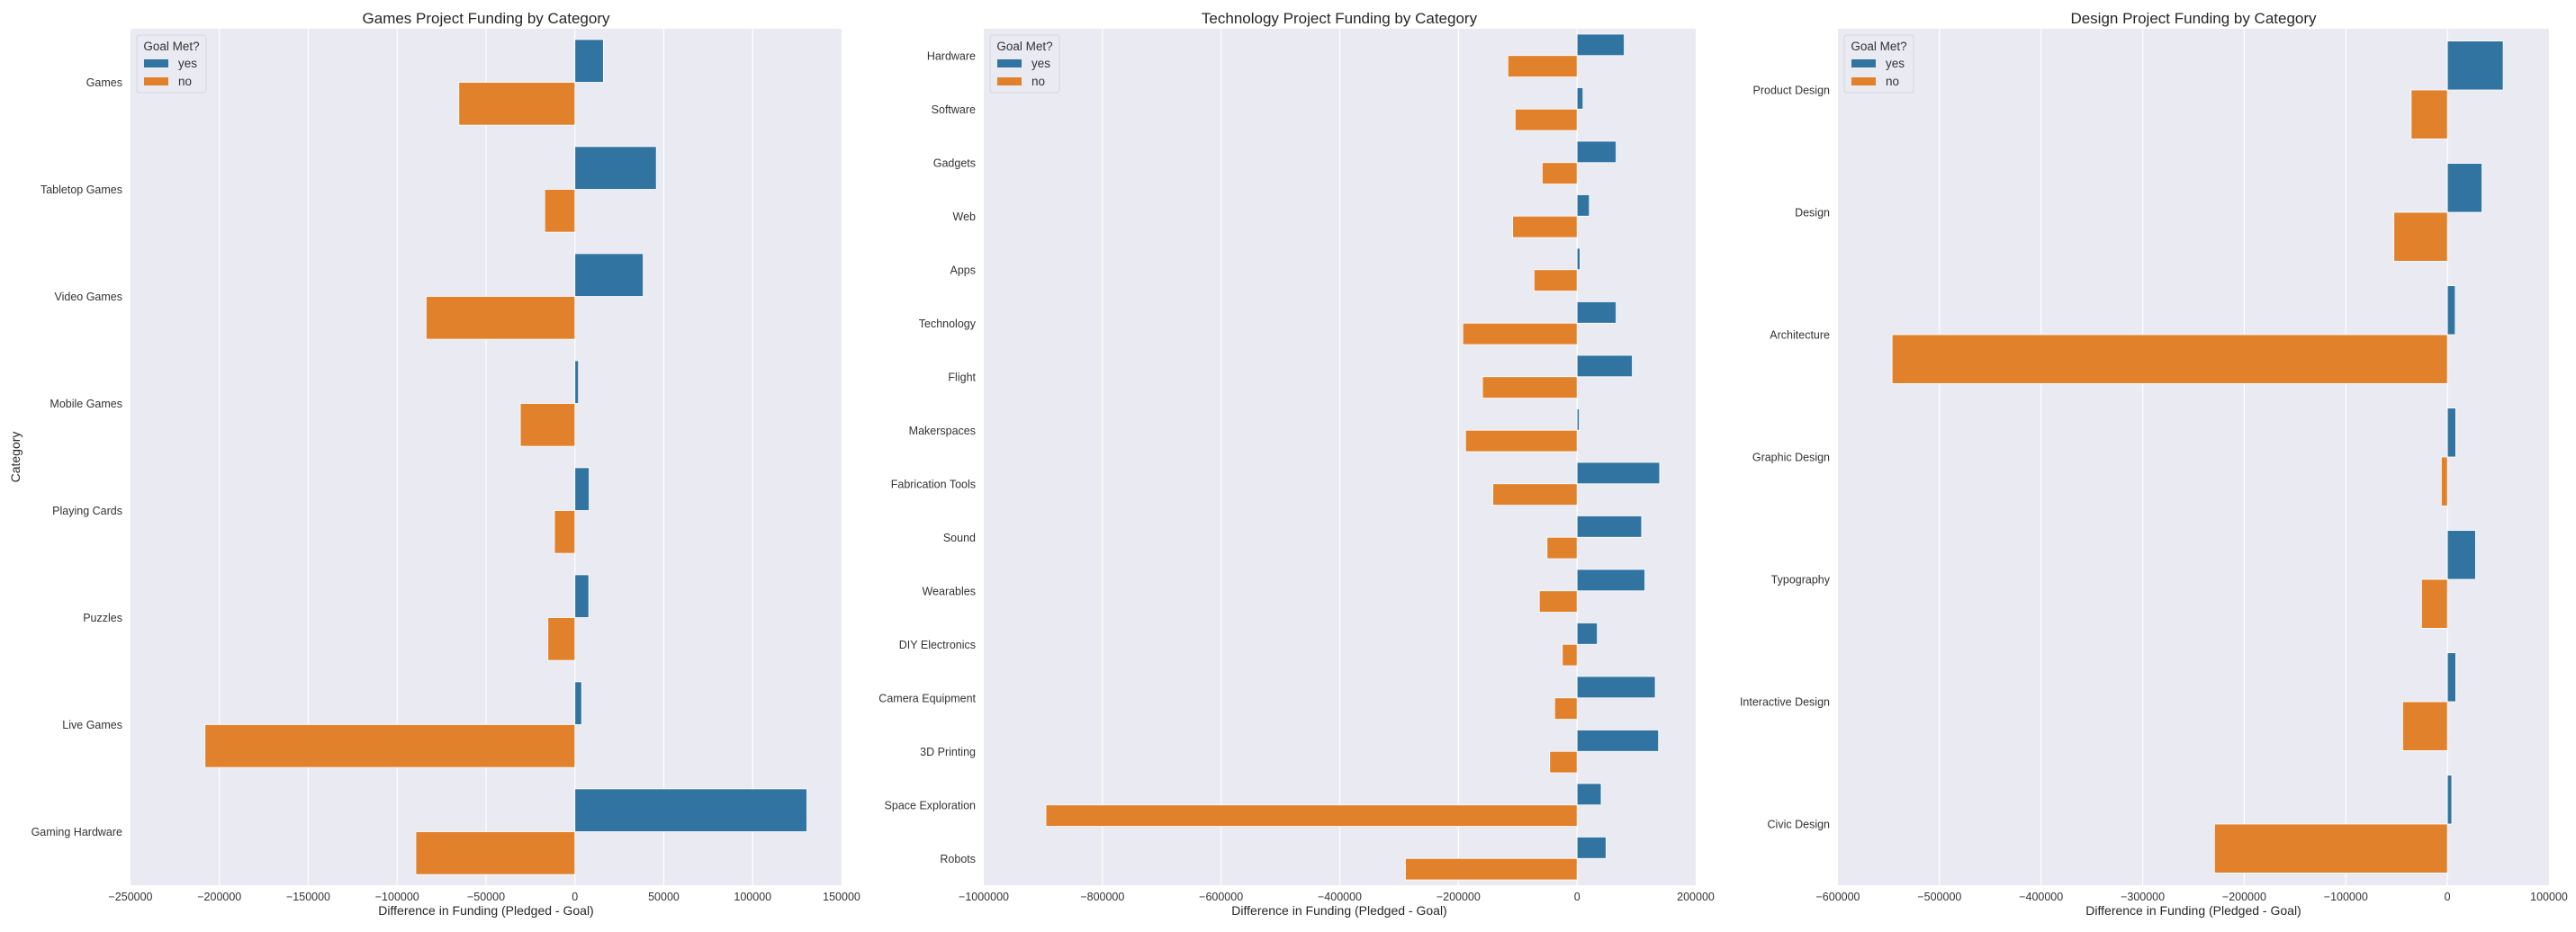 The height and width of the screenshot is (932, 2576). I want to click on chart-title: Design Project Funding by Category, so click(2193, 18).